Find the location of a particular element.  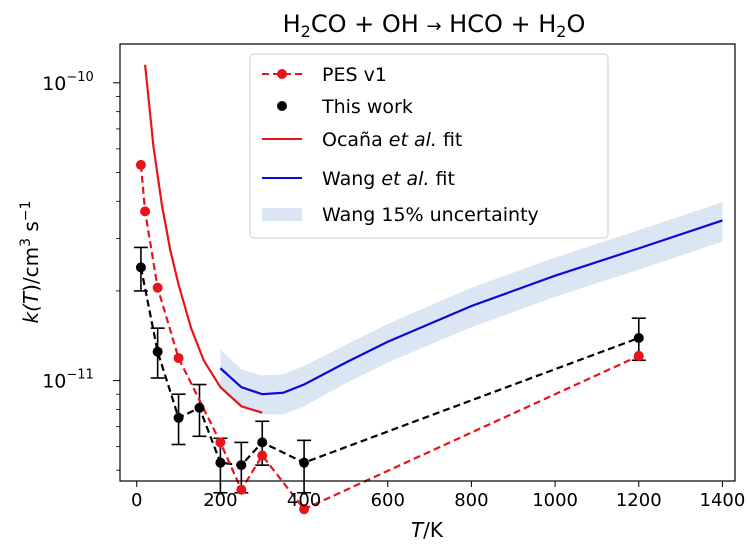

legend-handle-this-work-marker is located at coordinates (282, 106).